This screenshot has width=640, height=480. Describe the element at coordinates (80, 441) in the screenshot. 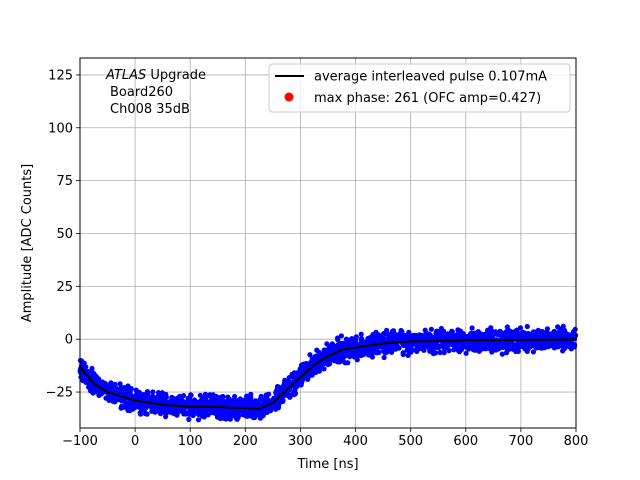

I see `x-tick-label: −100` at that location.